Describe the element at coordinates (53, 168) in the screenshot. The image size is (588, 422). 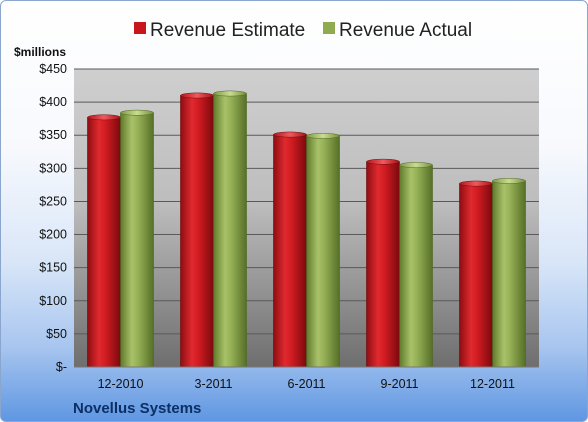
I see `y-tick-label: $300` at that location.